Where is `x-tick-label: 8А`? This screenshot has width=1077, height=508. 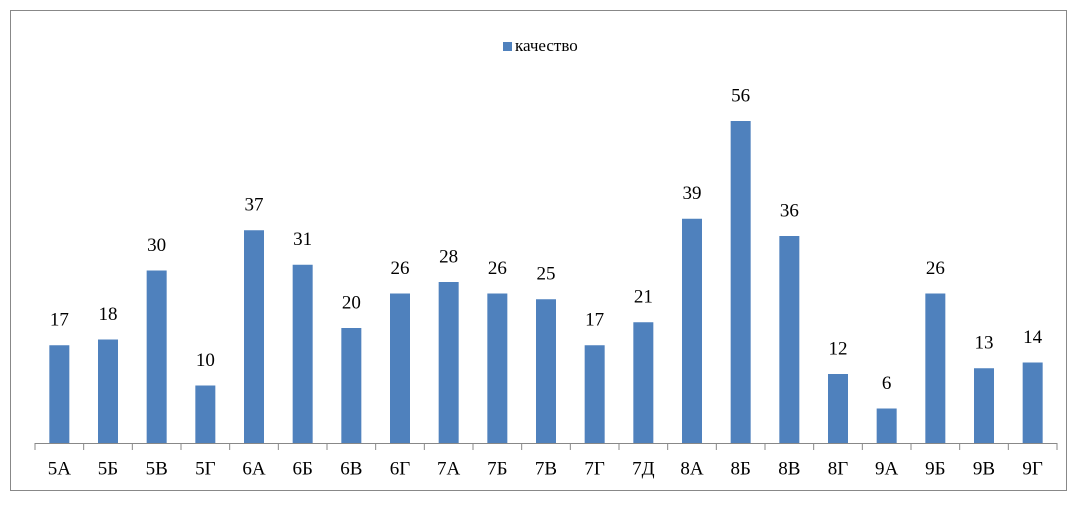 x-tick-label: 8А is located at coordinates (692, 468).